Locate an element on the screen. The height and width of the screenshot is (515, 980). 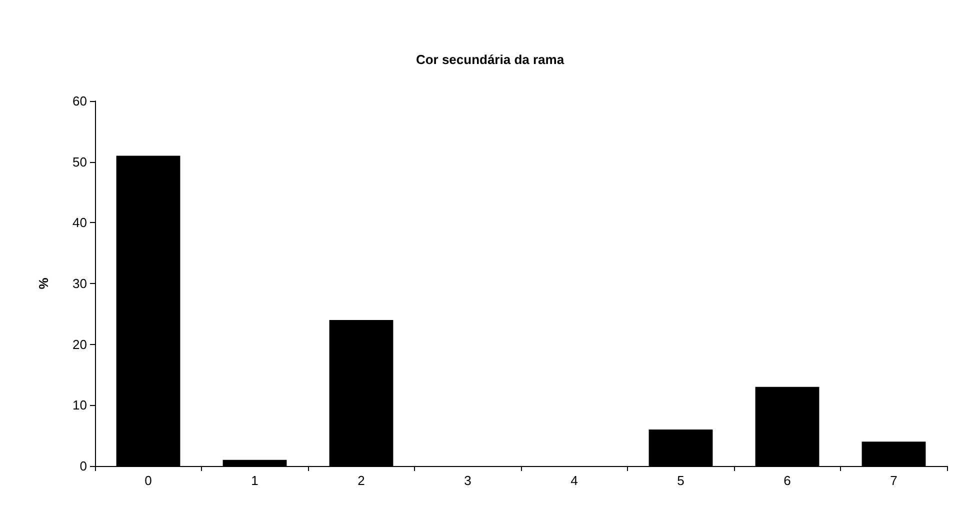
x-tick-label: 7 is located at coordinates (894, 480).